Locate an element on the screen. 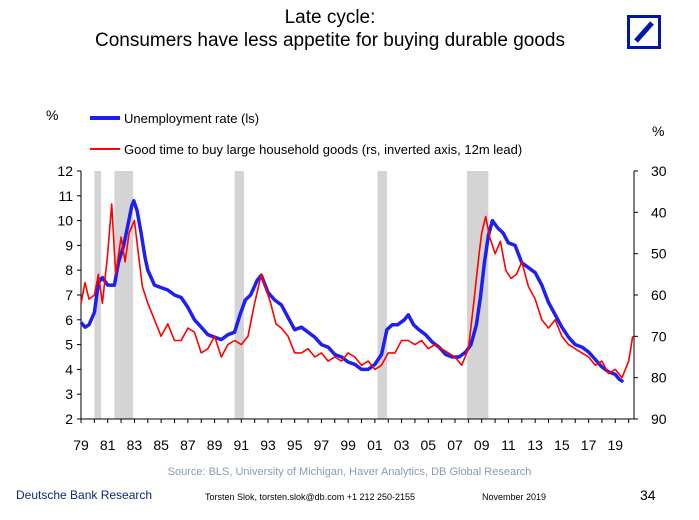  footer-brand: Deutsche Bank Research is located at coordinates (84, 495).